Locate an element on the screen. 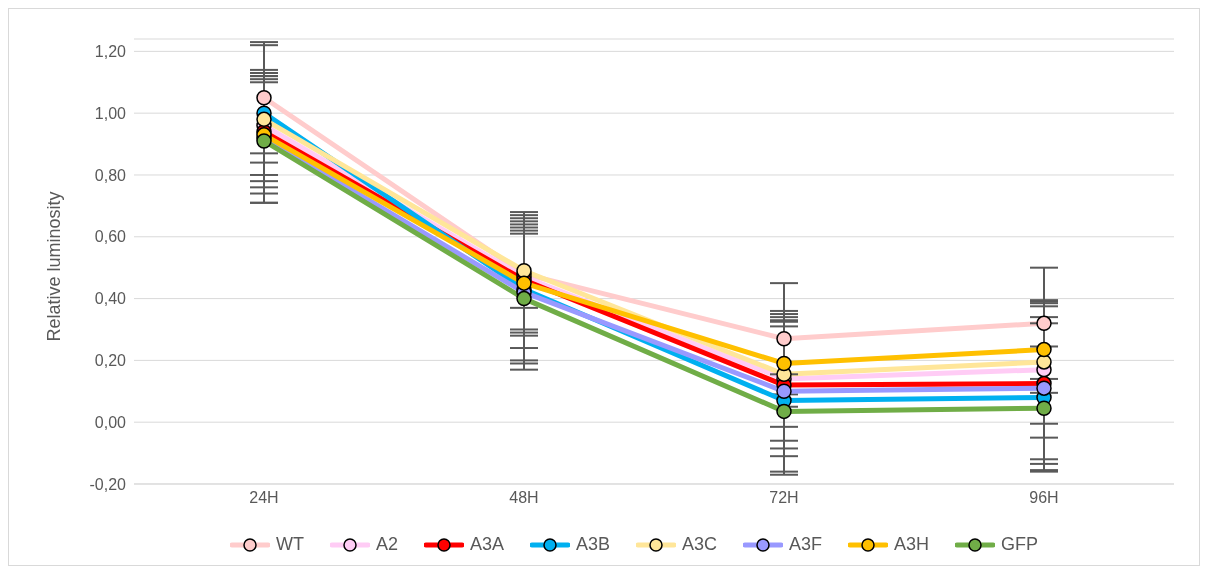 This screenshot has height=574, width=1214. y-tick-label: 1,20 is located at coordinates (110, 52).